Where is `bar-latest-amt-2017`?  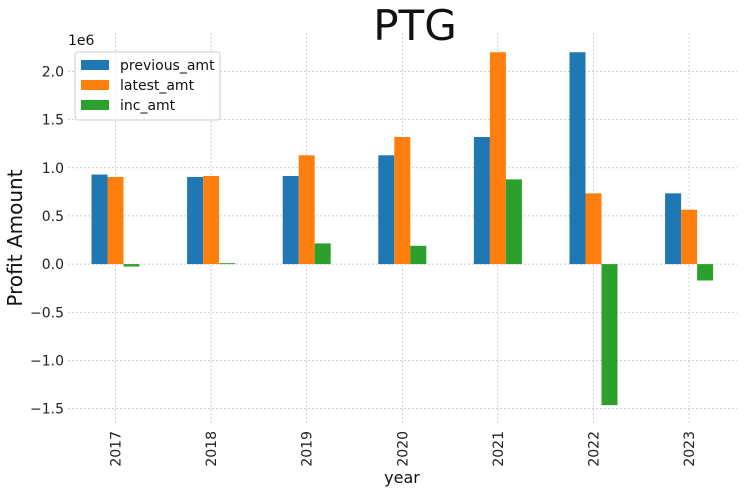 bar-latest-amt-2017 is located at coordinates (115, 220).